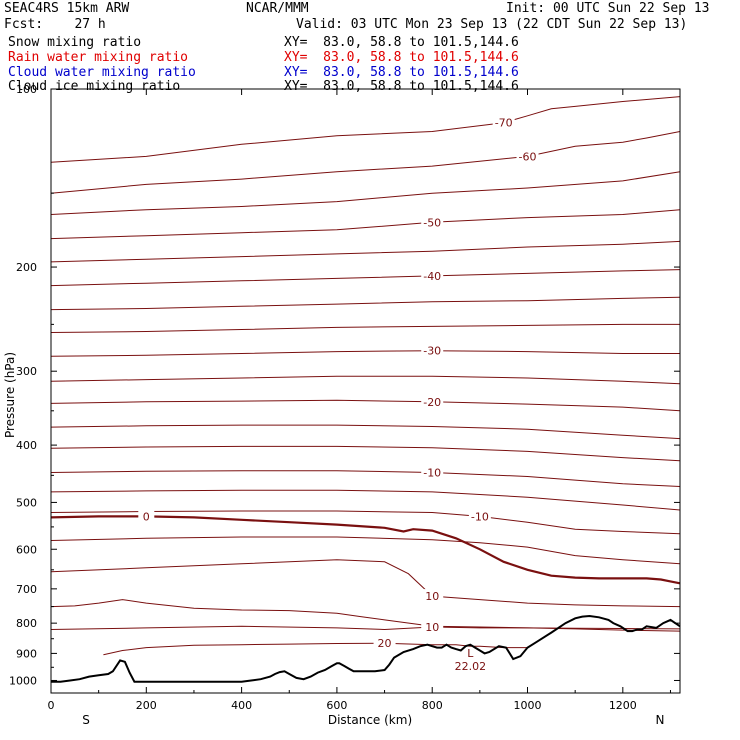 The height and width of the screenshot is (740, 740). I want to click on x-axis-label: Distance (km), so click(370, 720).